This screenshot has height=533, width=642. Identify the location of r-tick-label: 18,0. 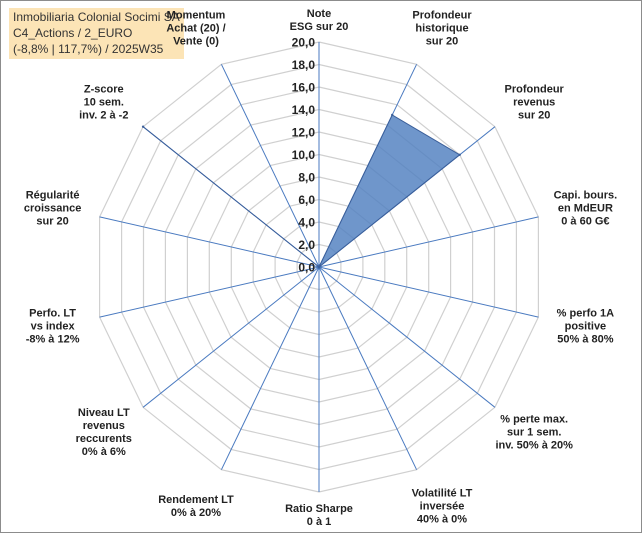
(304, 65).